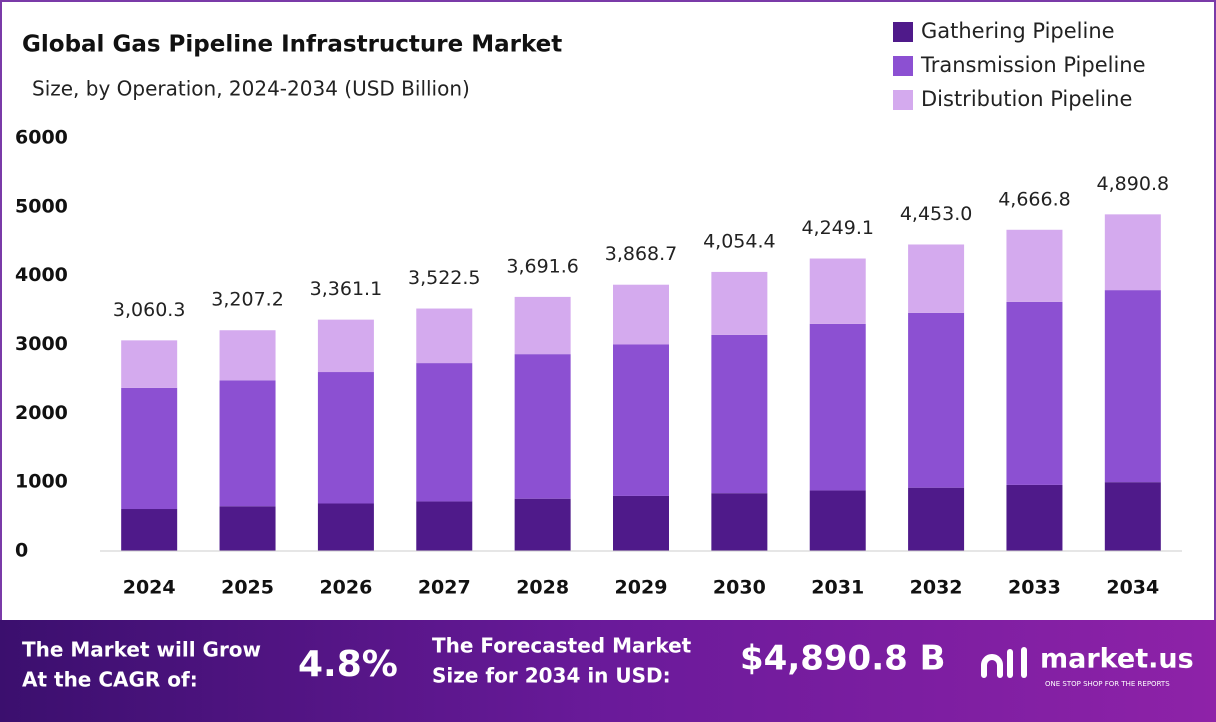 The width and height of the screenshot is (1216, 722). What do you see at coordinates (542, 588) in the screenshot?
I see `x-tick-label: 2028` at bounding box center [542, 588].